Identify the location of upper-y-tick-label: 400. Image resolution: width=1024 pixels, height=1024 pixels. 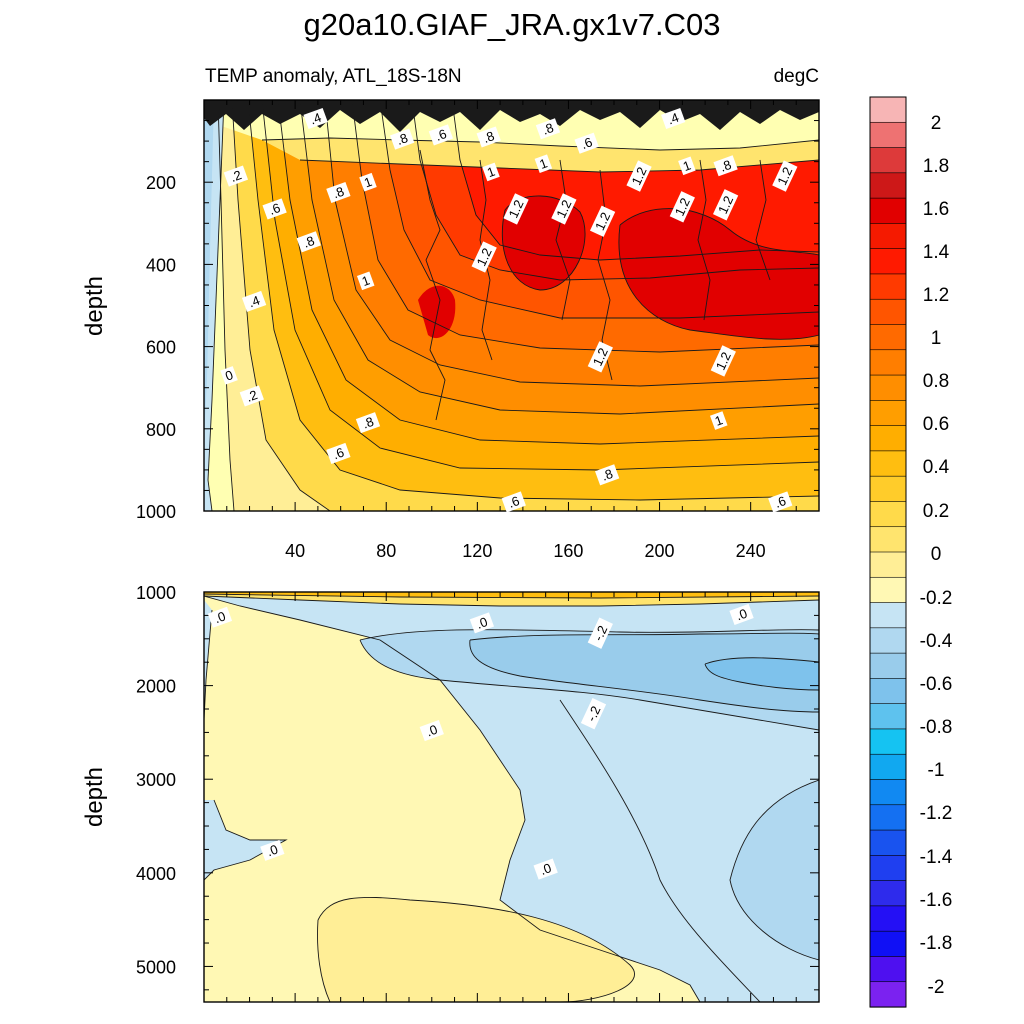
(161, 265).